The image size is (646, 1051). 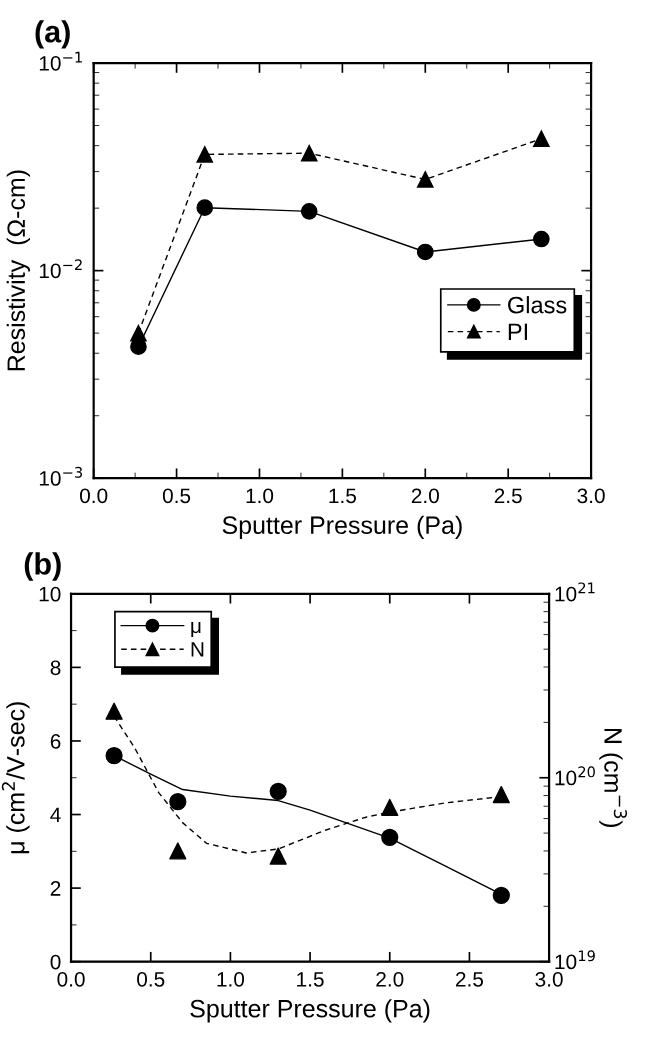 What do you see at coordinates (60, 61) in the screenshot?
I see `y-tick-label: 10$^{−1}$` at bounding box center [60, 61].